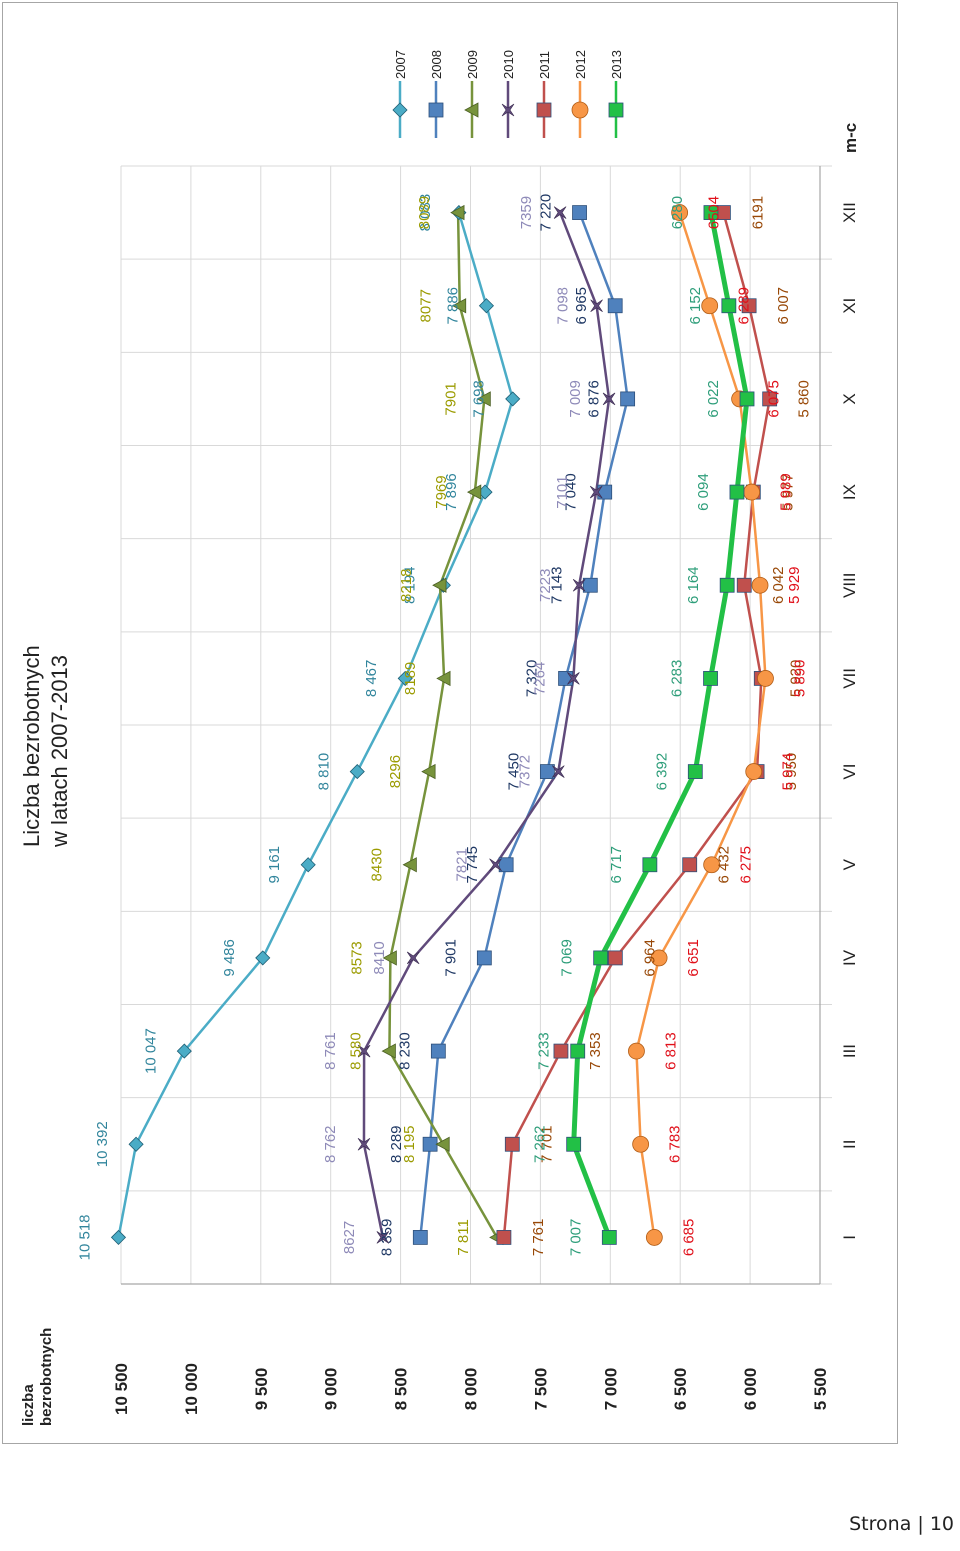 The width and height of the screenshot is (960, 1551). I want to click on marker-2012-V, so click(712, 865).